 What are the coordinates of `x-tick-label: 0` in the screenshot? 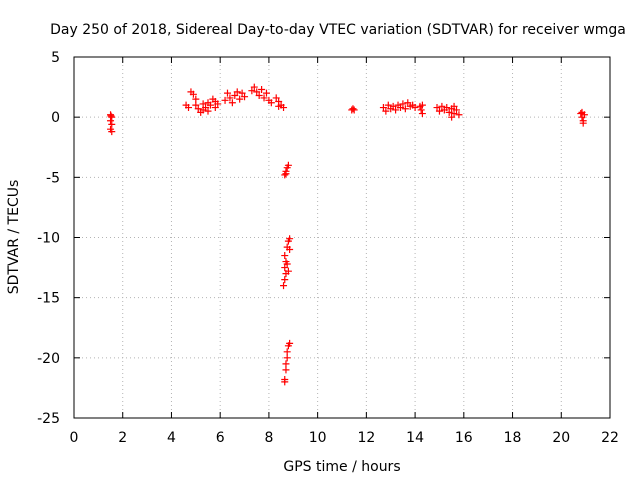 It's located at (74, 438).